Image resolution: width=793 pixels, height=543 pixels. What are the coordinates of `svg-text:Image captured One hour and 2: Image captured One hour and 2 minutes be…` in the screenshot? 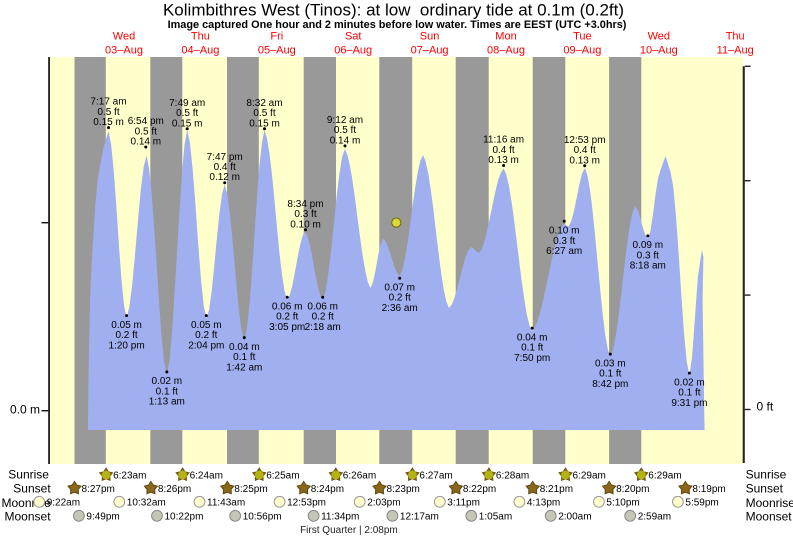 It's located at (397, 25).